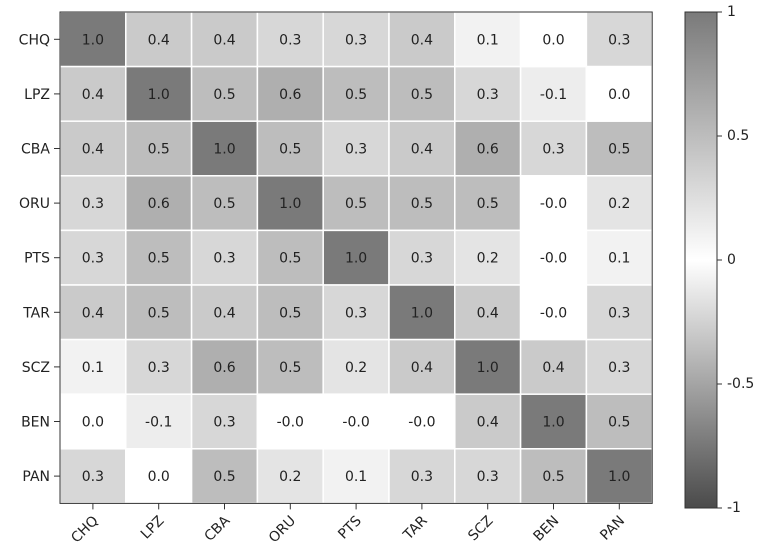  What do you see at coordinates (719, 260) in the screenshot?
I see `colorbar: 1 0.5 0 -0.5 -1` at bounding box center [719, 260].